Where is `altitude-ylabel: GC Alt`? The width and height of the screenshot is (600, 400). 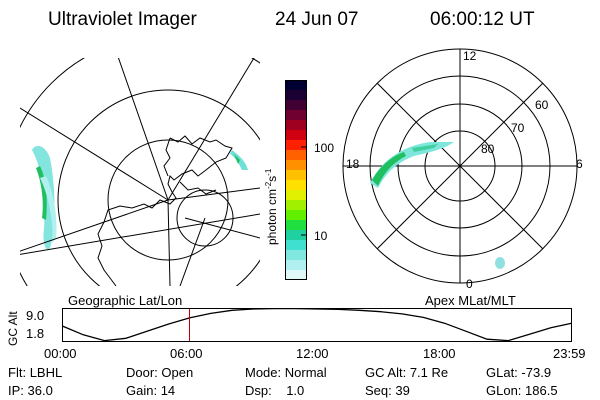 altitude-ylabel: GC Alt is located at coordinates (13, 328).